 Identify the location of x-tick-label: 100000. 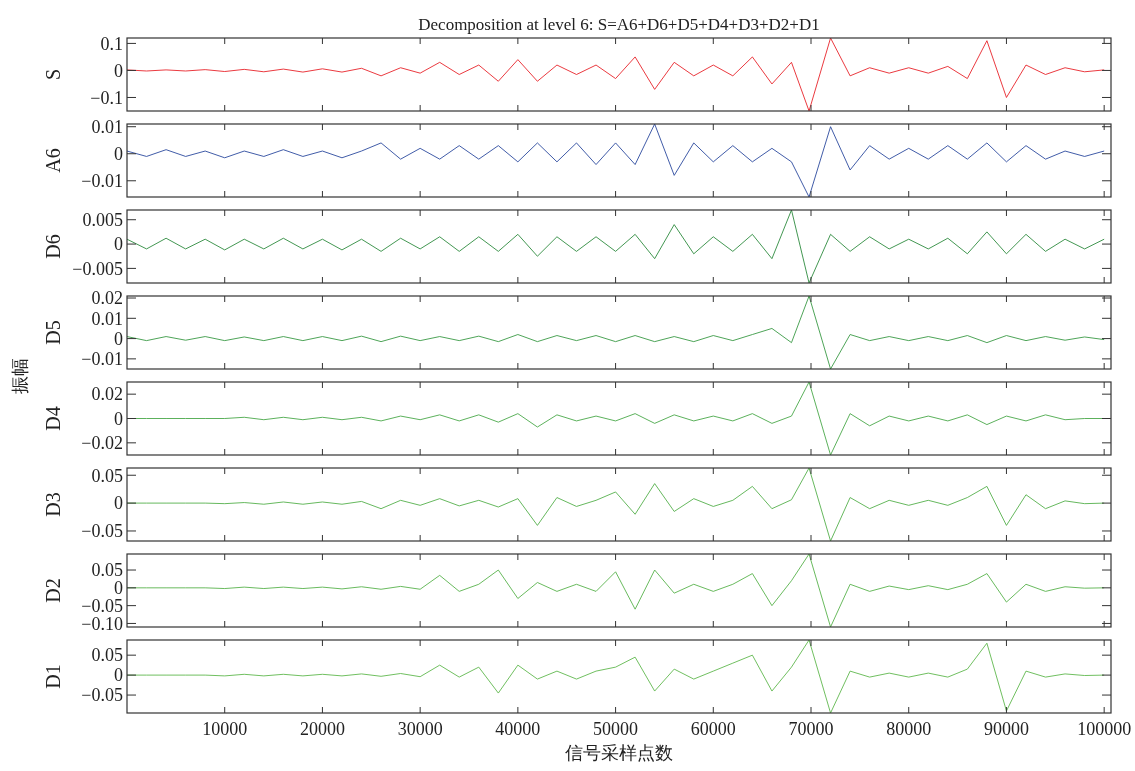
(1104, 729).